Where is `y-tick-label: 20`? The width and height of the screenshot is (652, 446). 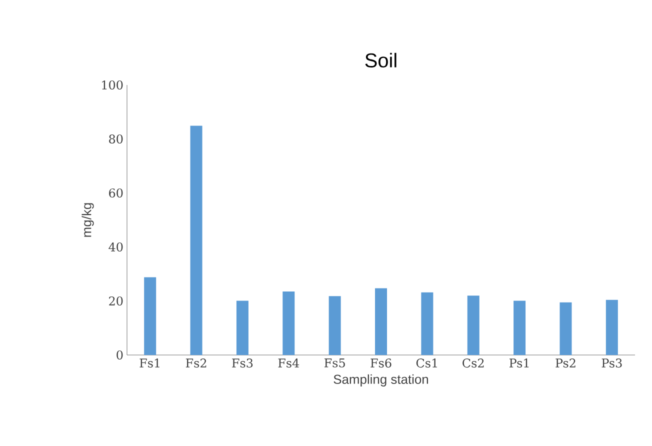 y-tick-label: 20 is located at coordinates (116, 301).